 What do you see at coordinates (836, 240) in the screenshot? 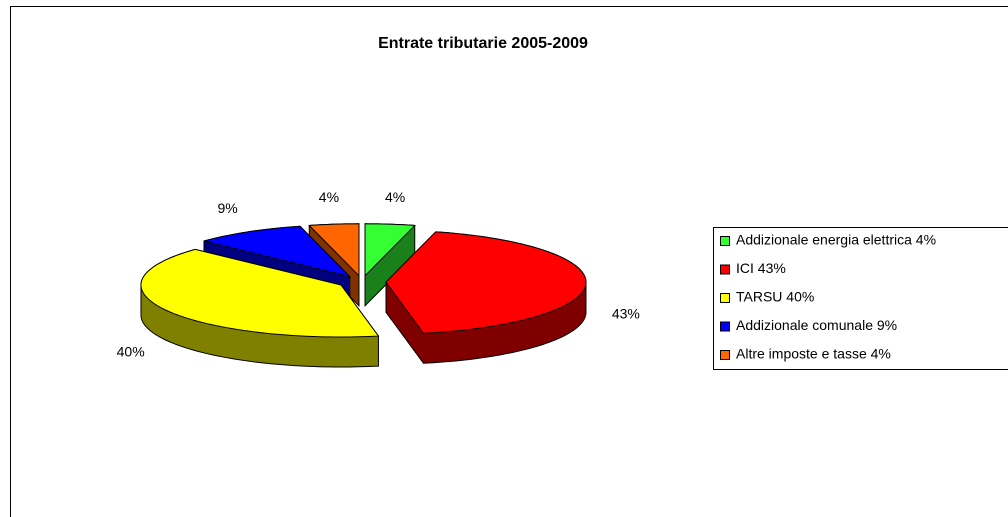
I see `legend-label: Addizionale energia elettrica 4%` at bounding box center [836, 240].